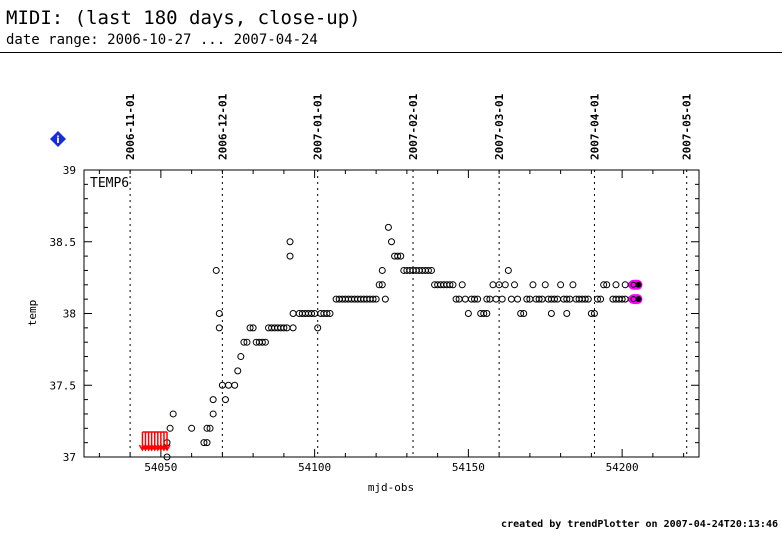 This screenshot has width=782, height=542. What do you see at coordinates (162, 40) in the screenshot?
I see `date-range-subtitle: date range: 2006-10-27 ... 2007-04-24` at bounding box center [162, 40].